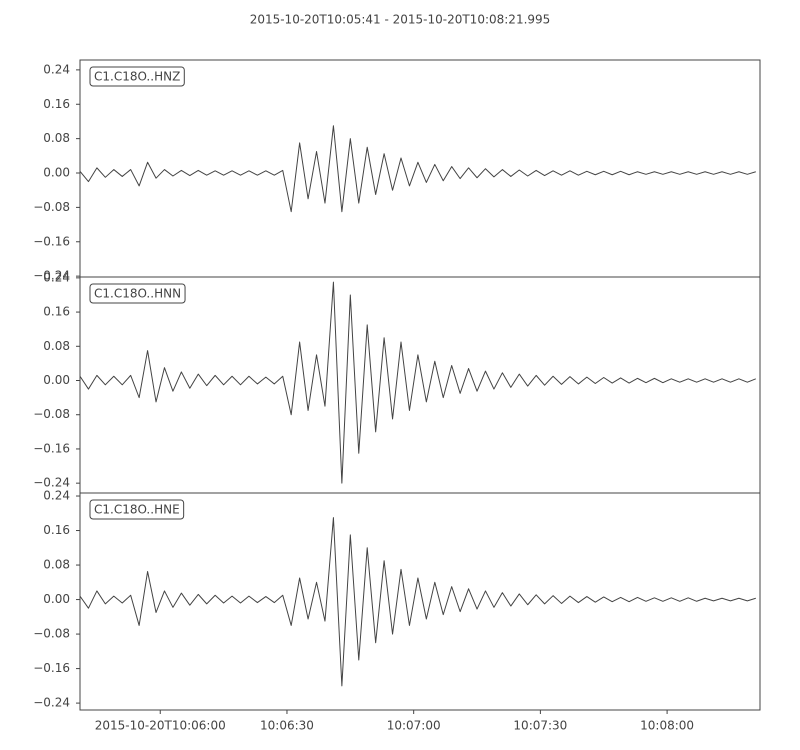 The height and width of the screenshot is (750, 800). I want to click on x-tick-label: 10:06:30, so click(287, 726).